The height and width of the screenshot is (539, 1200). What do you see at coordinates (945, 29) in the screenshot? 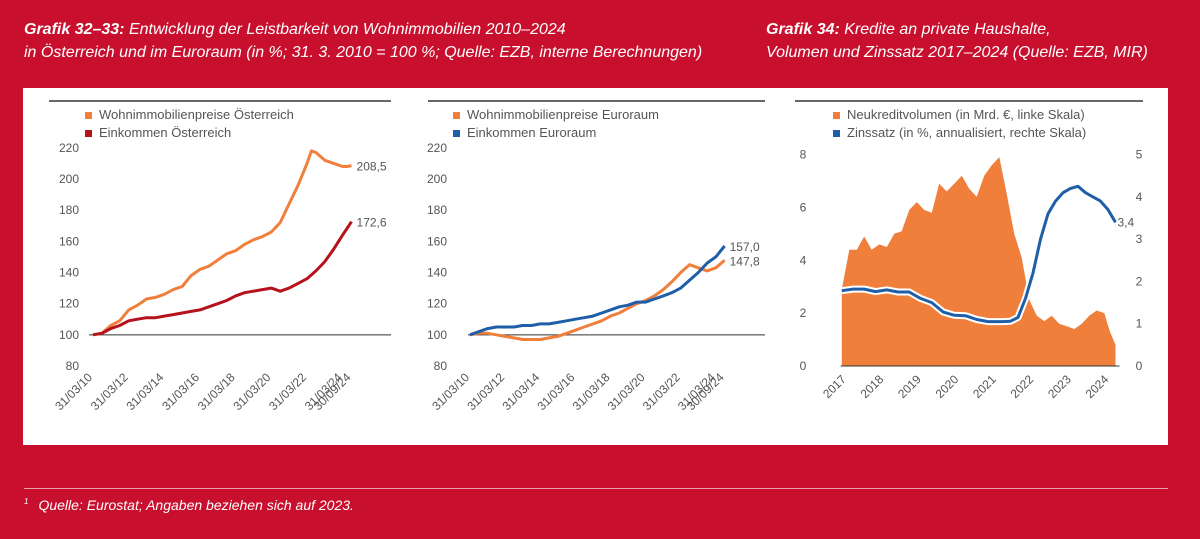
I see `heading-right-line1: Kredite an private Haushalte,` at bounding box center [945, 29].